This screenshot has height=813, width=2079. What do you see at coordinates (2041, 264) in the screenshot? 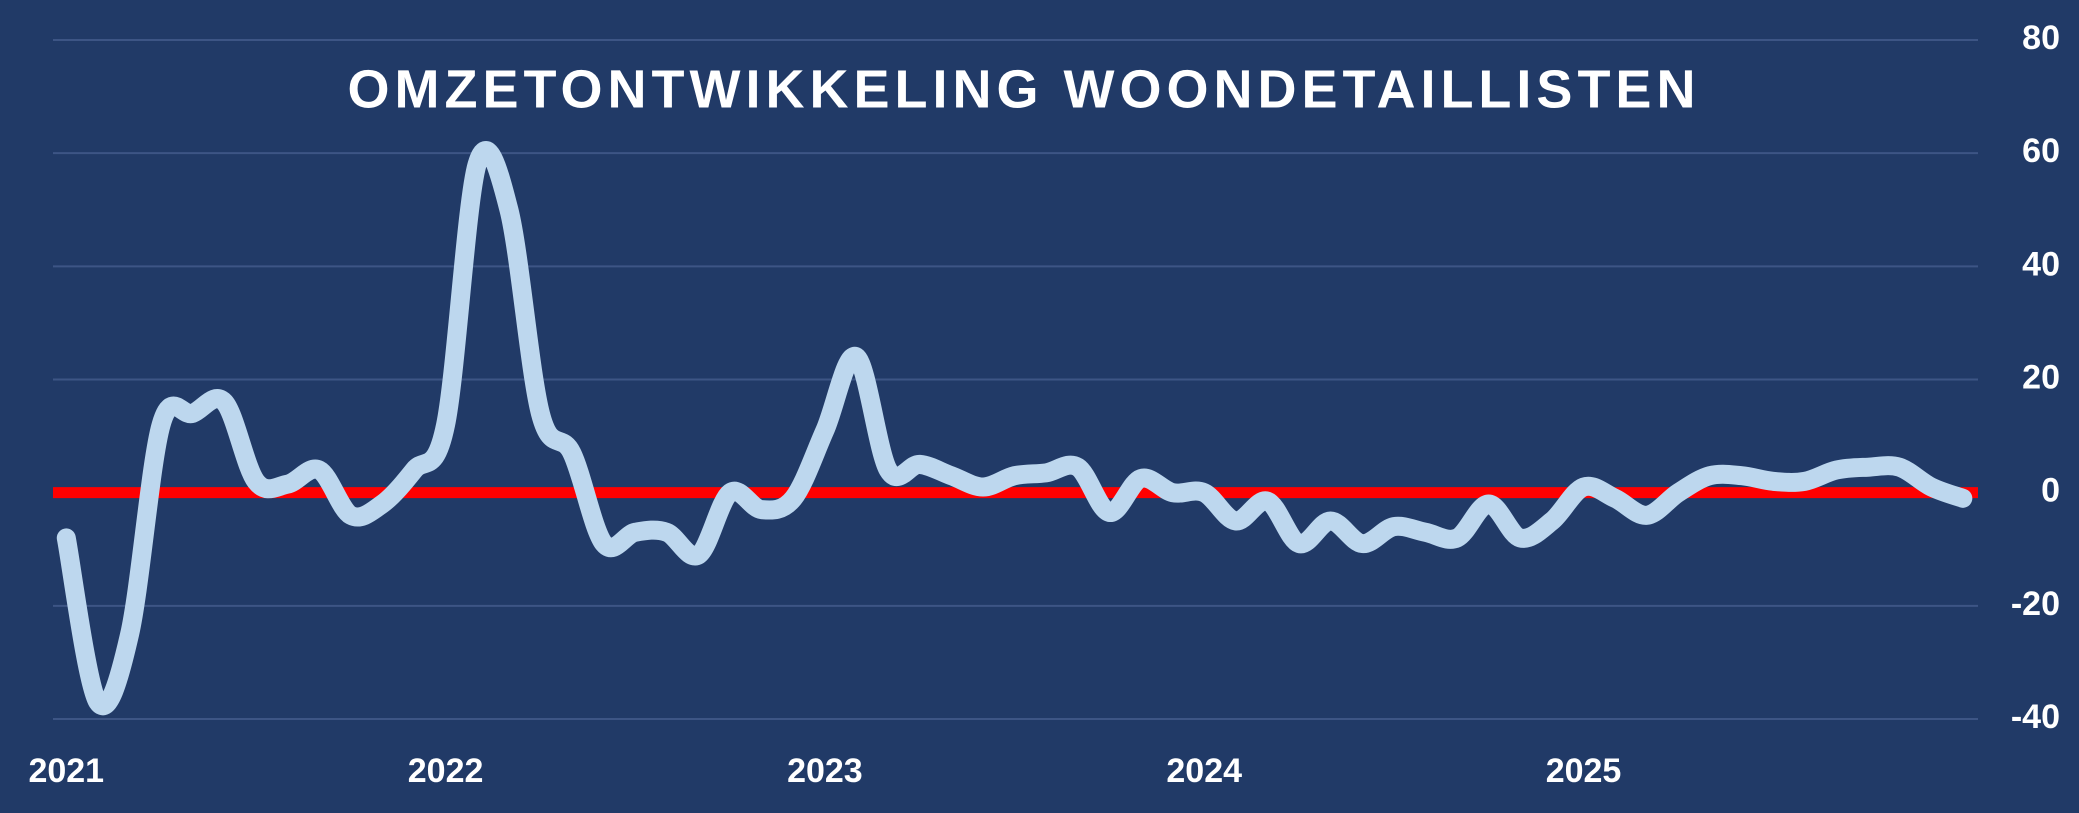
I see `y-tick-label: 40` at bounding box center [2041, 264].